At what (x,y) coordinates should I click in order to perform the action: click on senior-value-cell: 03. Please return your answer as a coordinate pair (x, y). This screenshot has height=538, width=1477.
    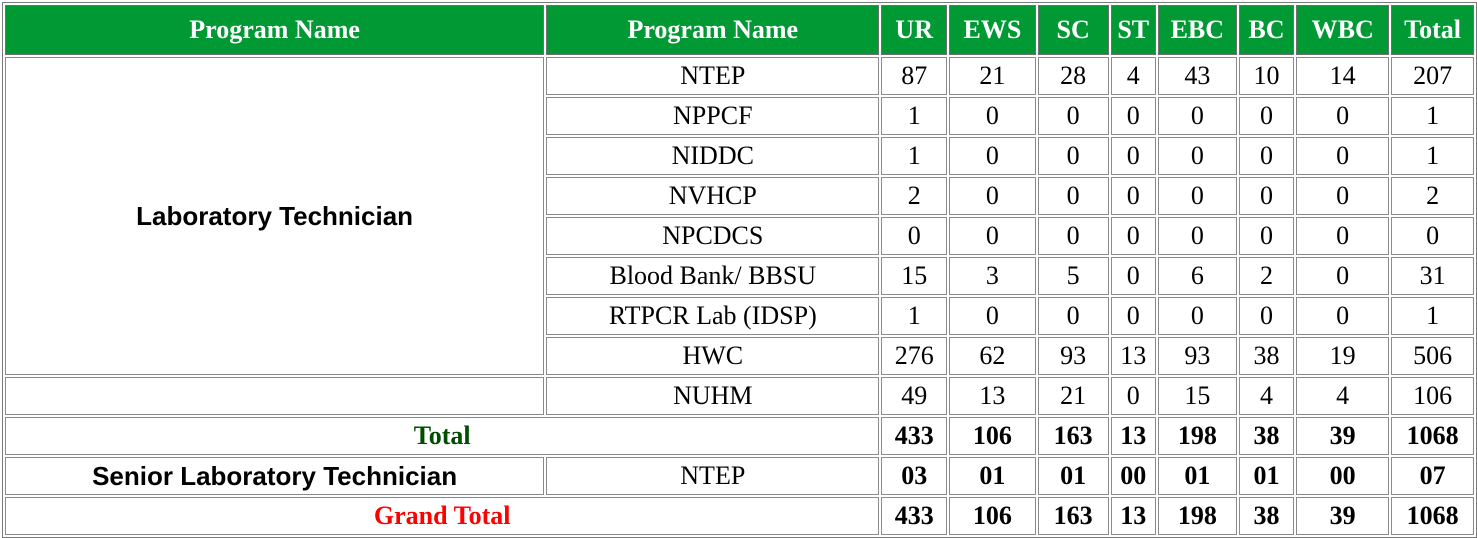
    Looking at the image, I should click on (914, 476).